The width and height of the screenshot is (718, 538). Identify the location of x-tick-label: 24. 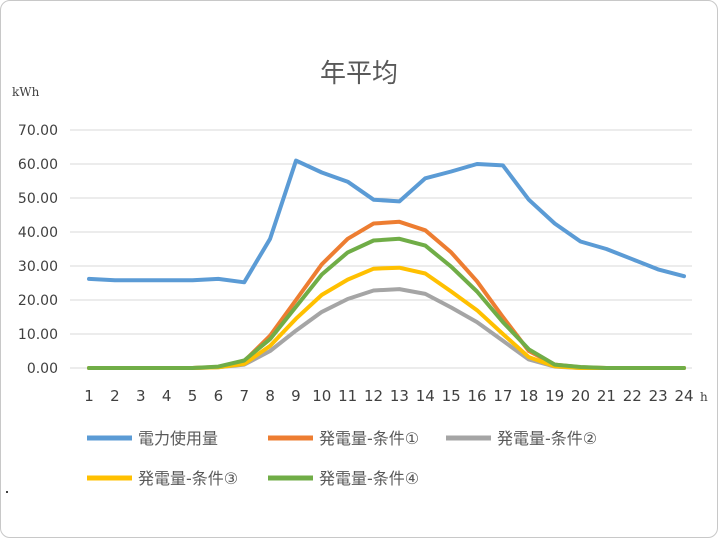
(683, 396).